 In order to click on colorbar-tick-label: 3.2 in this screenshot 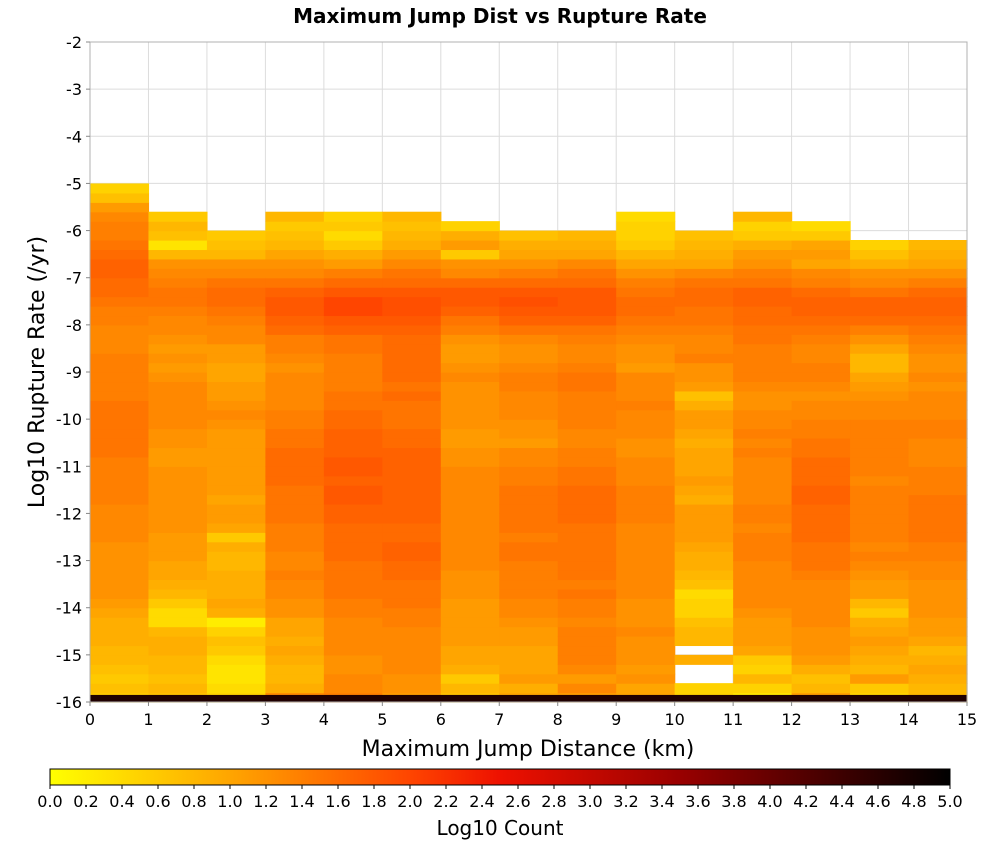, I will do `click(625, 801)`.